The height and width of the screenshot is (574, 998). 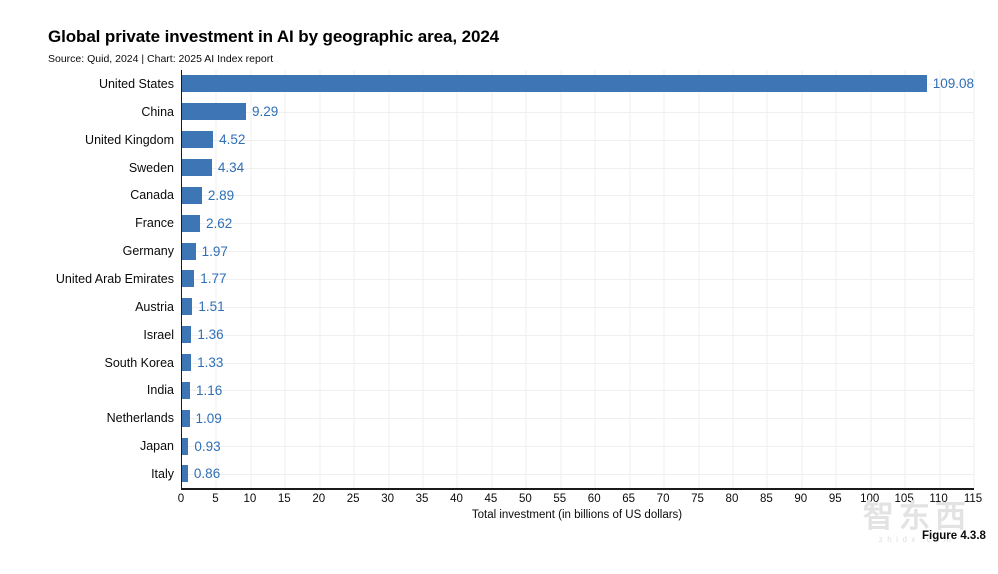 What do you see at coordinates (129, 139) in the screenshot?
I see `category-label: United Kingdom` at bounding box center [129, 139].